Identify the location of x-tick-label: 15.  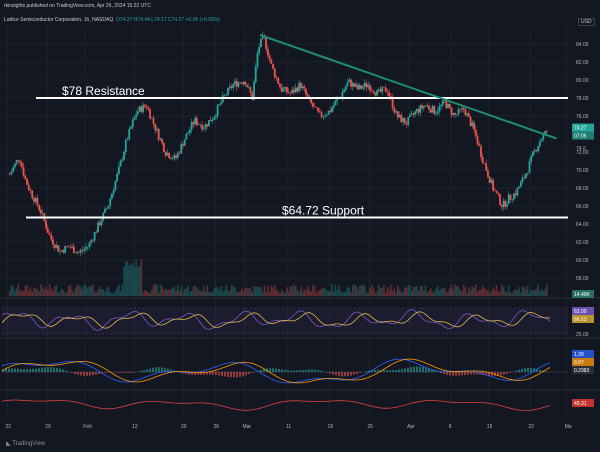
(490, 427).